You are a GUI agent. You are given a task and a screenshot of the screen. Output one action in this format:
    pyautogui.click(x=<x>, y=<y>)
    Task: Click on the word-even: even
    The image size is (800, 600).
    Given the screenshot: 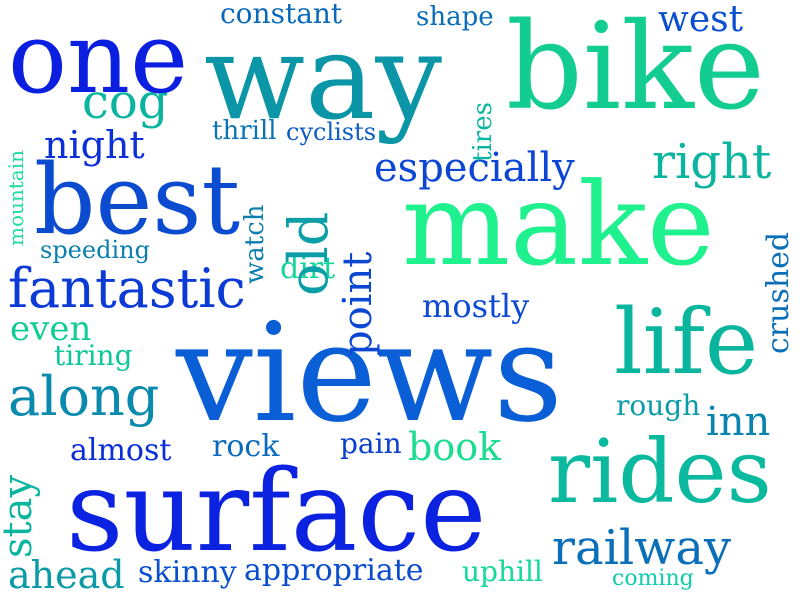 What is the action you would take?
    pyautogui.click(x=51, y=329)
    